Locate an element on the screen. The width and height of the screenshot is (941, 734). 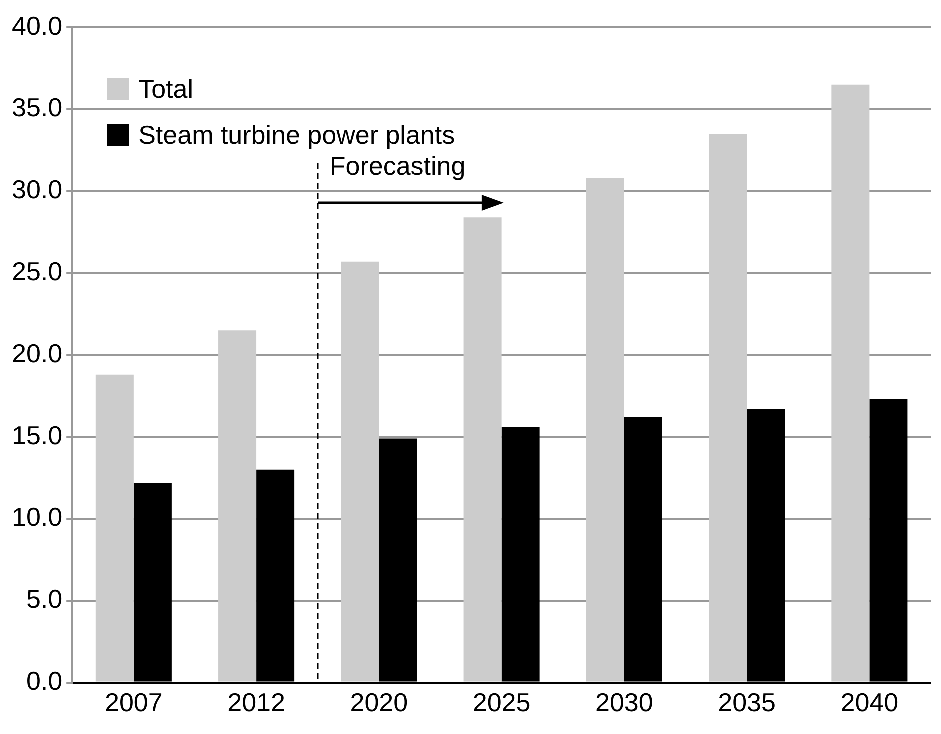
x-tick-label: 2025 is located at coordinates (501, 703).